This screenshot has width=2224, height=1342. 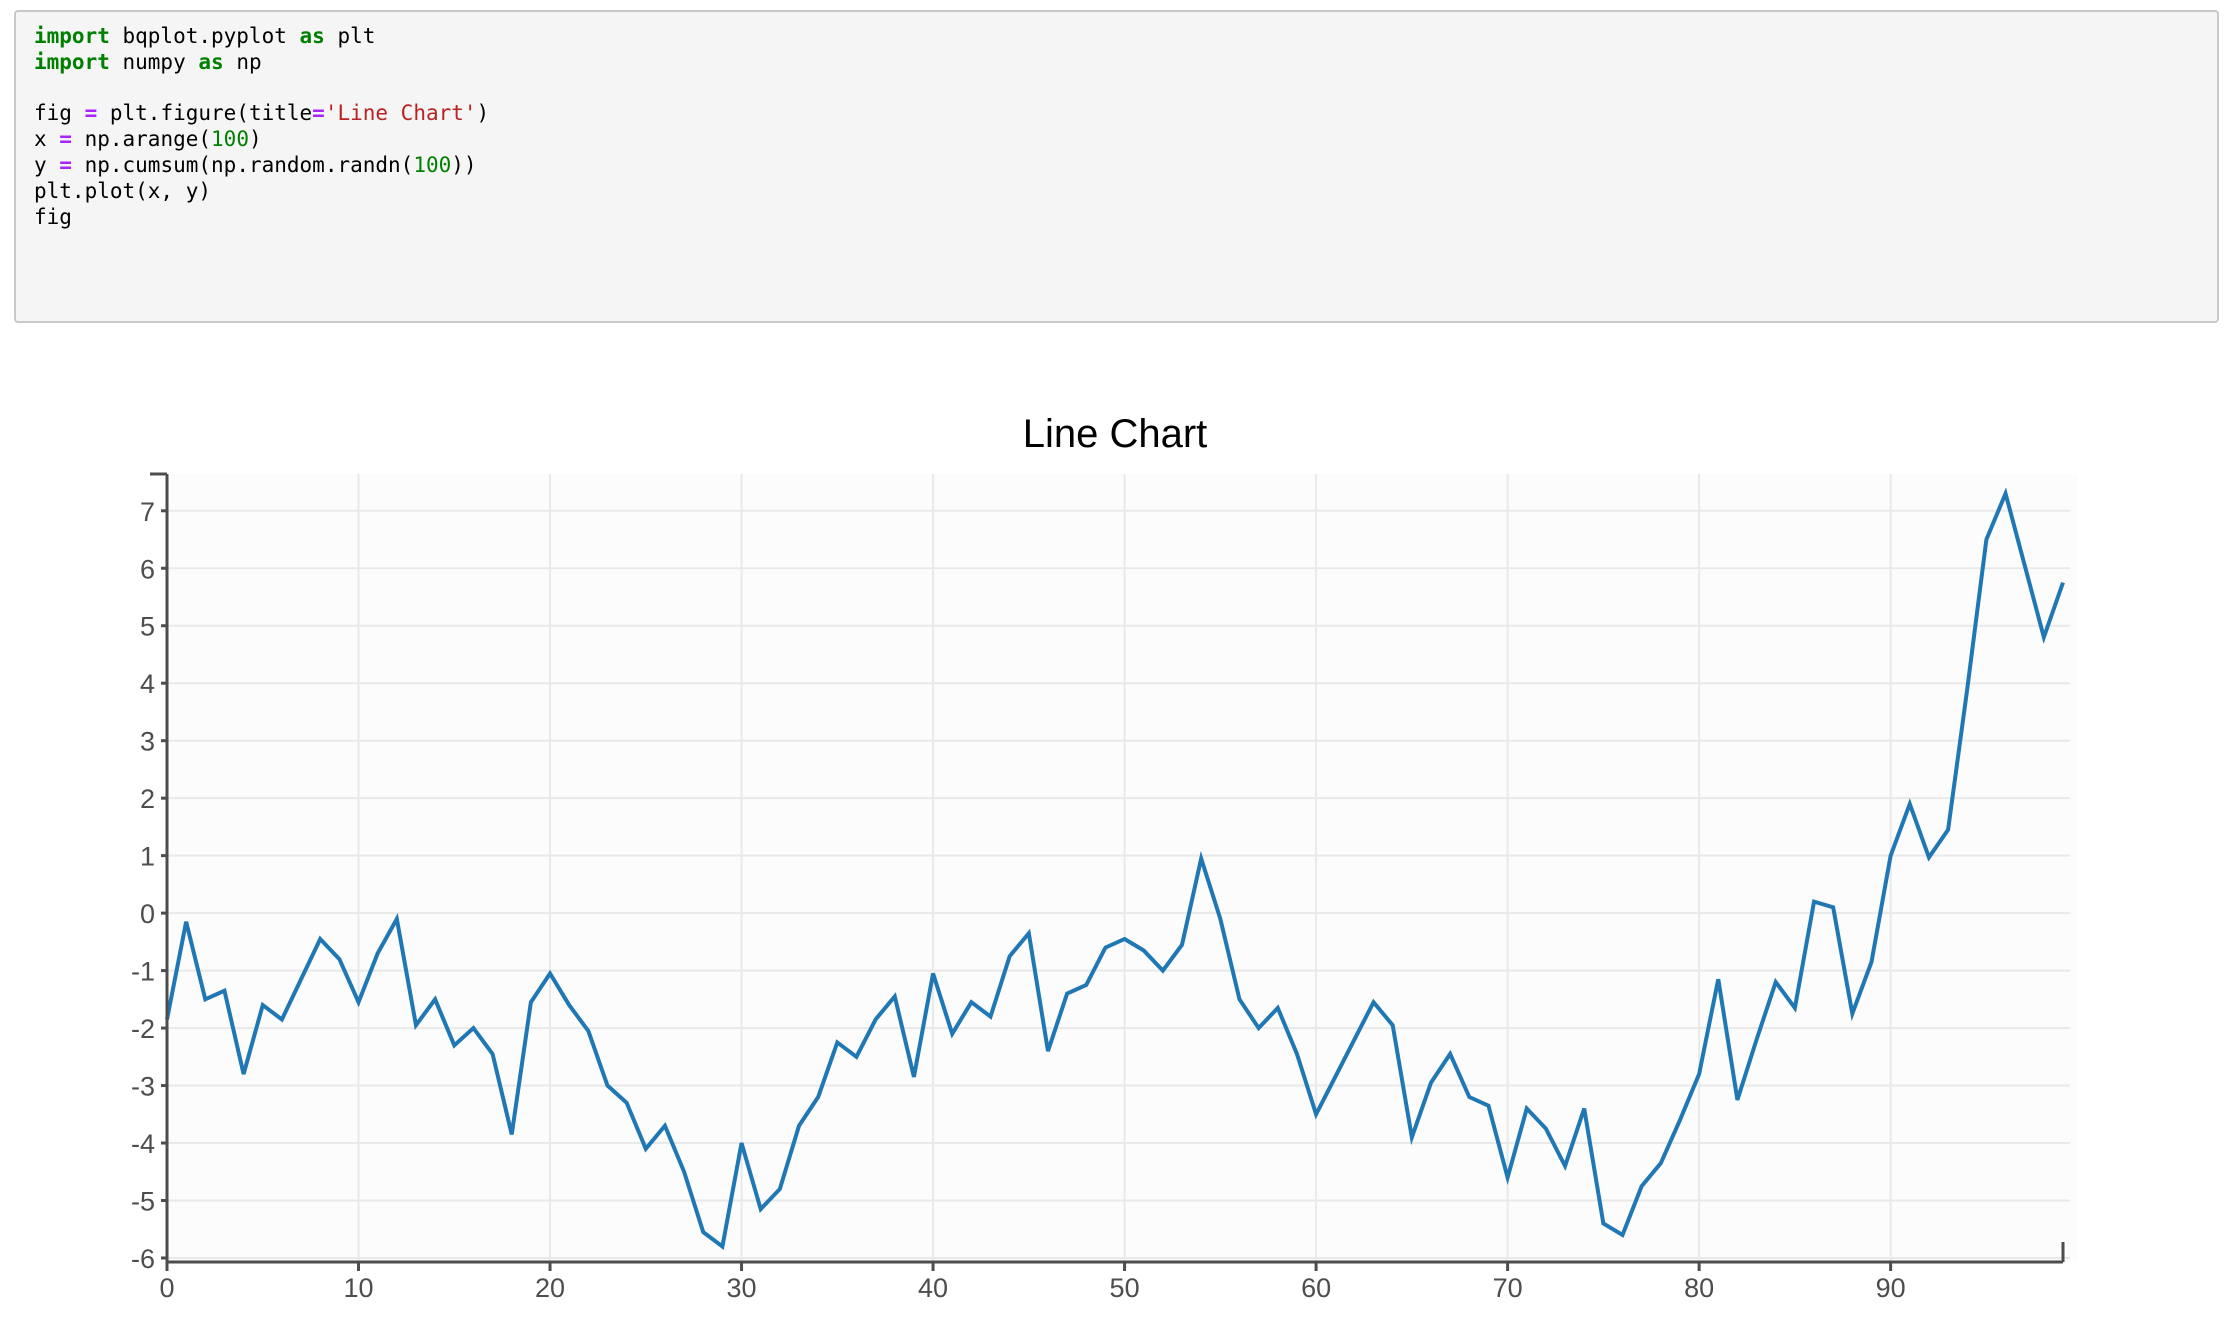 What do you see at coordinates (464, 164) in the screenshot?
I see `code-token: ))` at bounding box center [464, 164].